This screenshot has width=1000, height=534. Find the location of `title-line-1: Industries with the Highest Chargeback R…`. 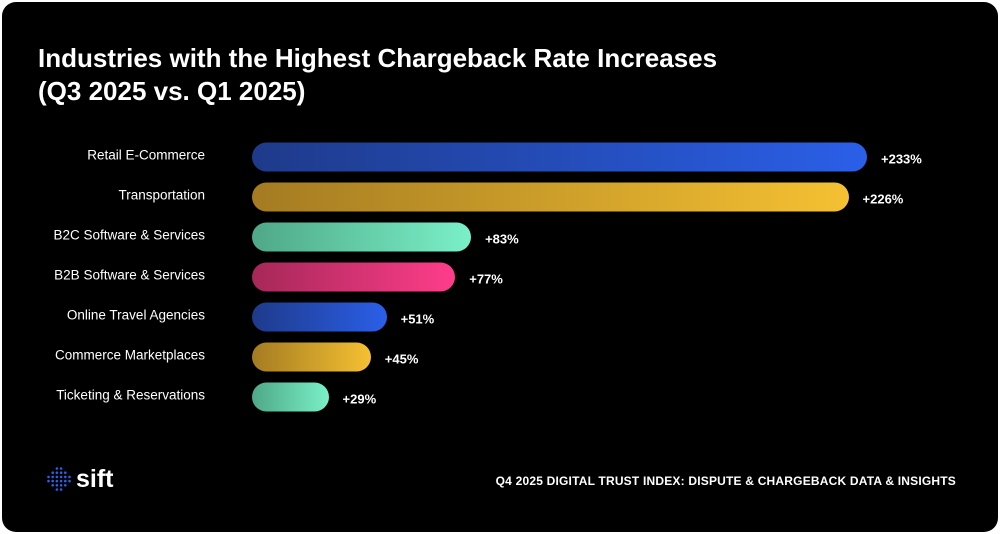

title-line-1: Industries with the Highest Chargeback R… is located at coordinates (378, 58).